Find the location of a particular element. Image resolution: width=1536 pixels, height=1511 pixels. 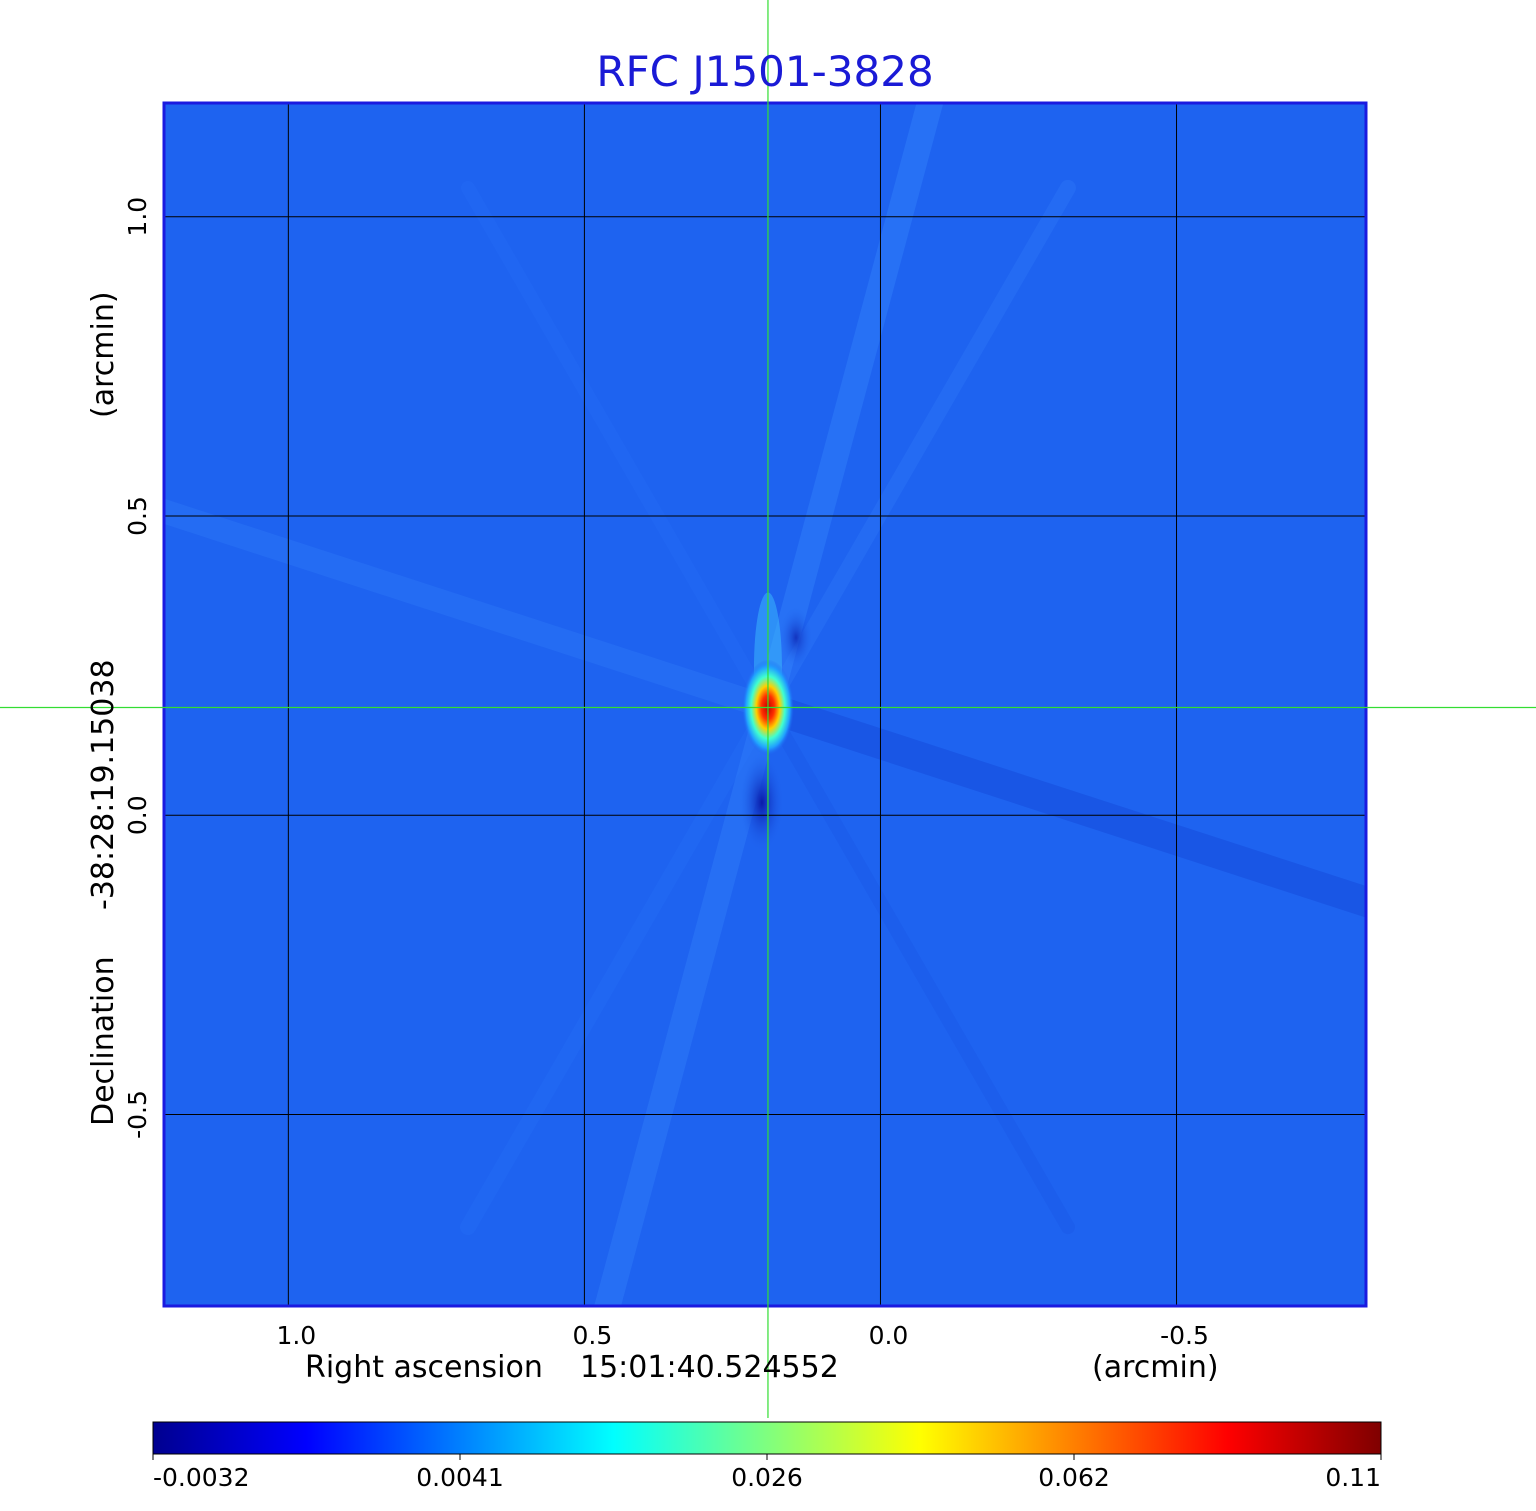

y-tick-label: 1.0 is located at coordinates (137, 217).